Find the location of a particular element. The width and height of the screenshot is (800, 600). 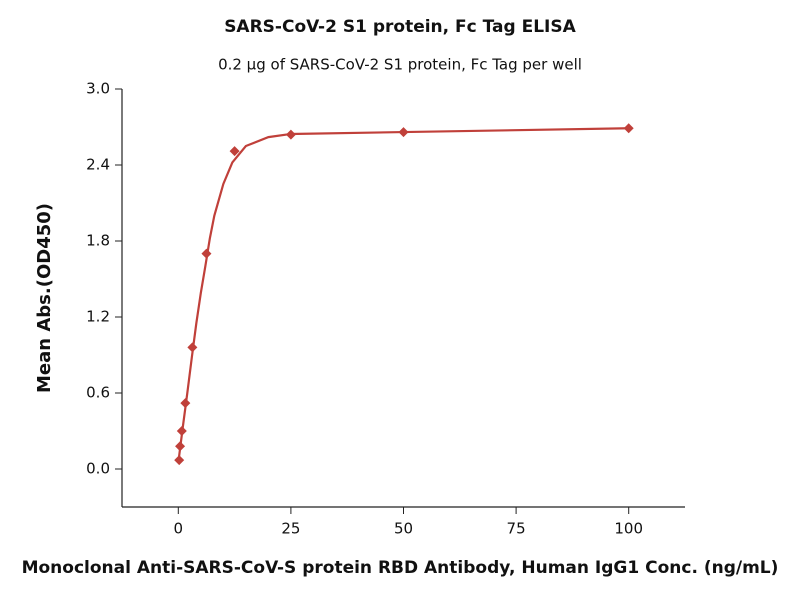

y-tick-label: 3.0 is located at coordinates (98, 89).